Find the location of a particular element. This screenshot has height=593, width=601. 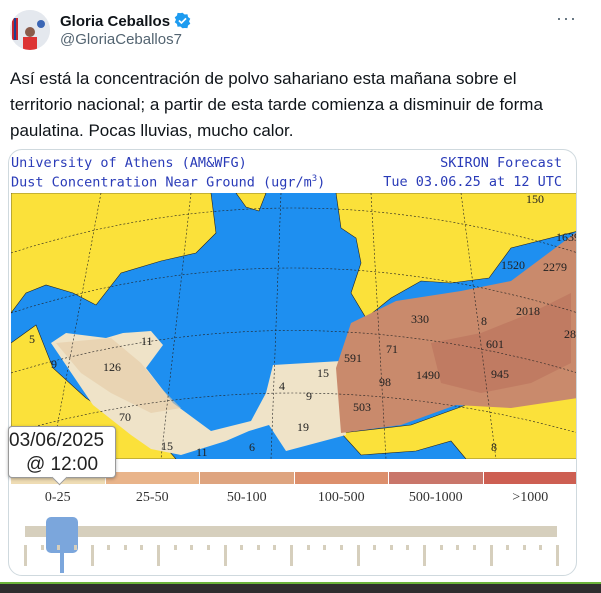

avatar is located at coordinates (30, 30).